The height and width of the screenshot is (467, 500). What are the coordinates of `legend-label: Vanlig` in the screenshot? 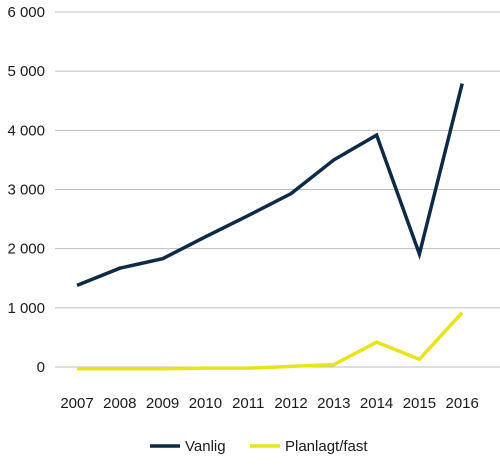 It's located at (205, 446).